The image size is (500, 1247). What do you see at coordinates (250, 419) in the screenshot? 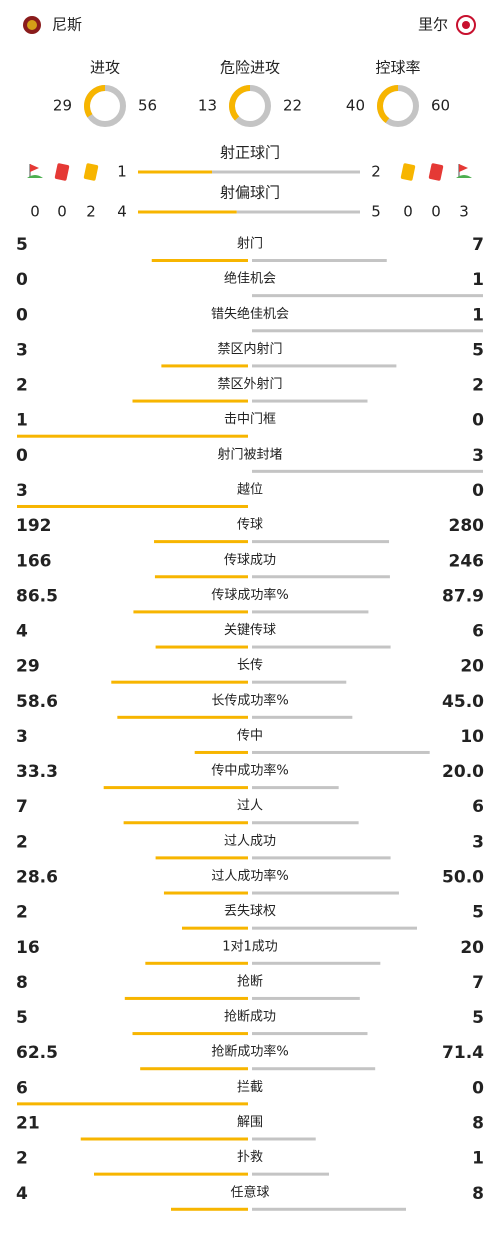
I see `stat-label: 击中门框` at bounding box center [250, 419].